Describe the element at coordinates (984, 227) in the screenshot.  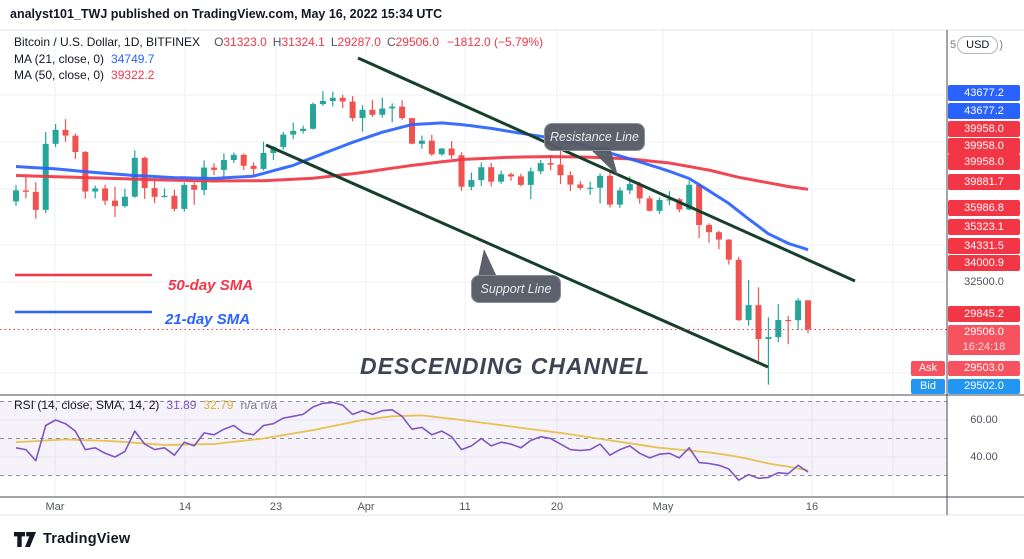
I see `price-label: 35323.1` at that location.